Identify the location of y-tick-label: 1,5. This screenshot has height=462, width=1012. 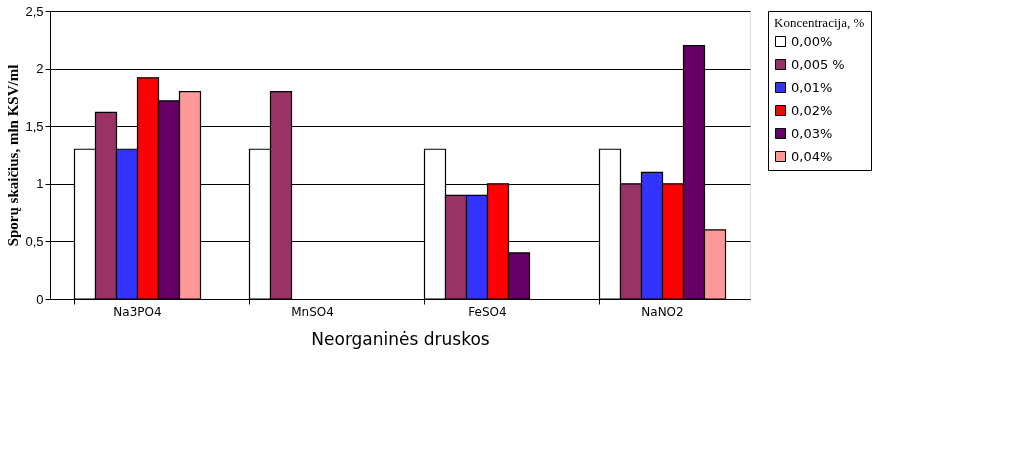
(34, 126).